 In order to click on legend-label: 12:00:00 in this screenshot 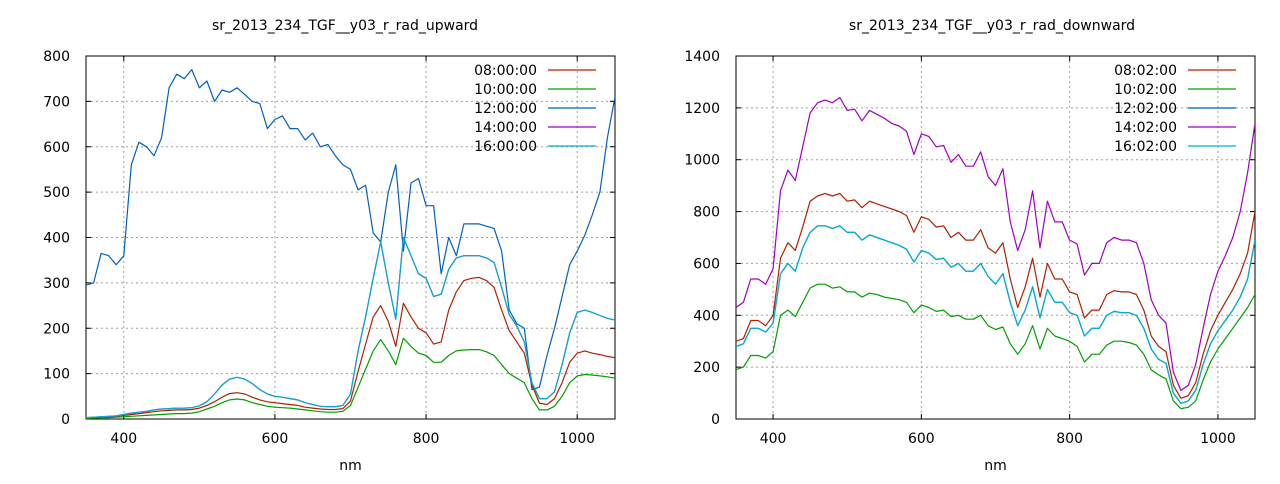, I will do `click(505, 109)`.